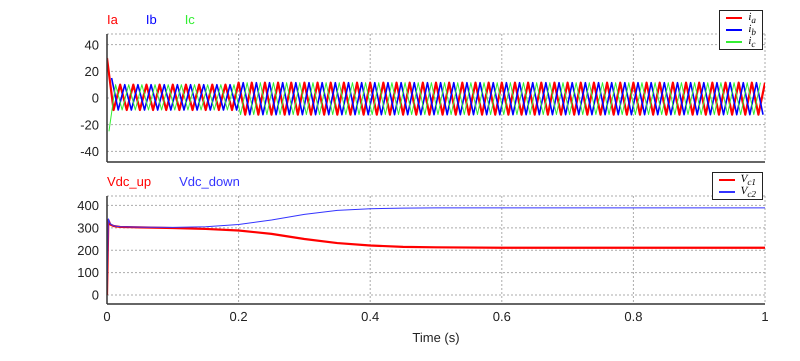 This screenshot has height=361, width=800. Describe the element at coordinates (88, 272) in the screenshot. I see `y-tick-label: 100` at that location.